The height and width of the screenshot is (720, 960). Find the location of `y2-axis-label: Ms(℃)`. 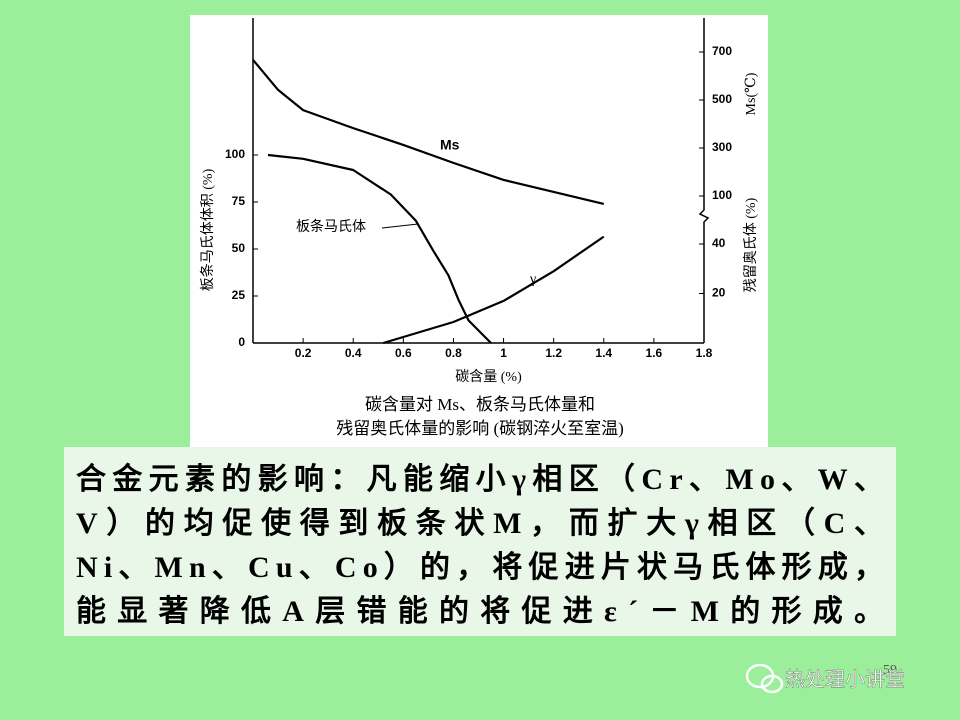

y2-axis-label: Ms(℃) is located at coordinates (751, 93).